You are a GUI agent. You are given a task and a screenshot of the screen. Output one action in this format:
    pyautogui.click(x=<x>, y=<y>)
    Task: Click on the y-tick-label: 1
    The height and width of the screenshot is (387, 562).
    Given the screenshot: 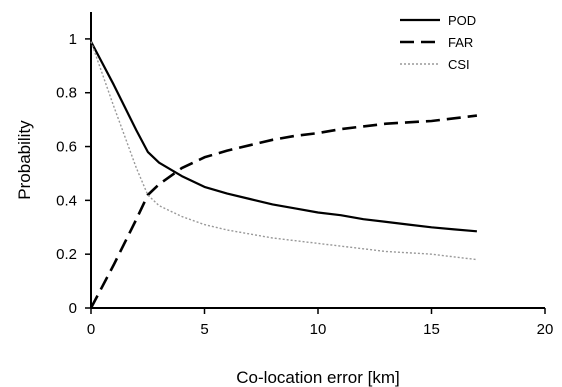 What is the action you would take?
    pyautogui.click(x=73, y=39)
    